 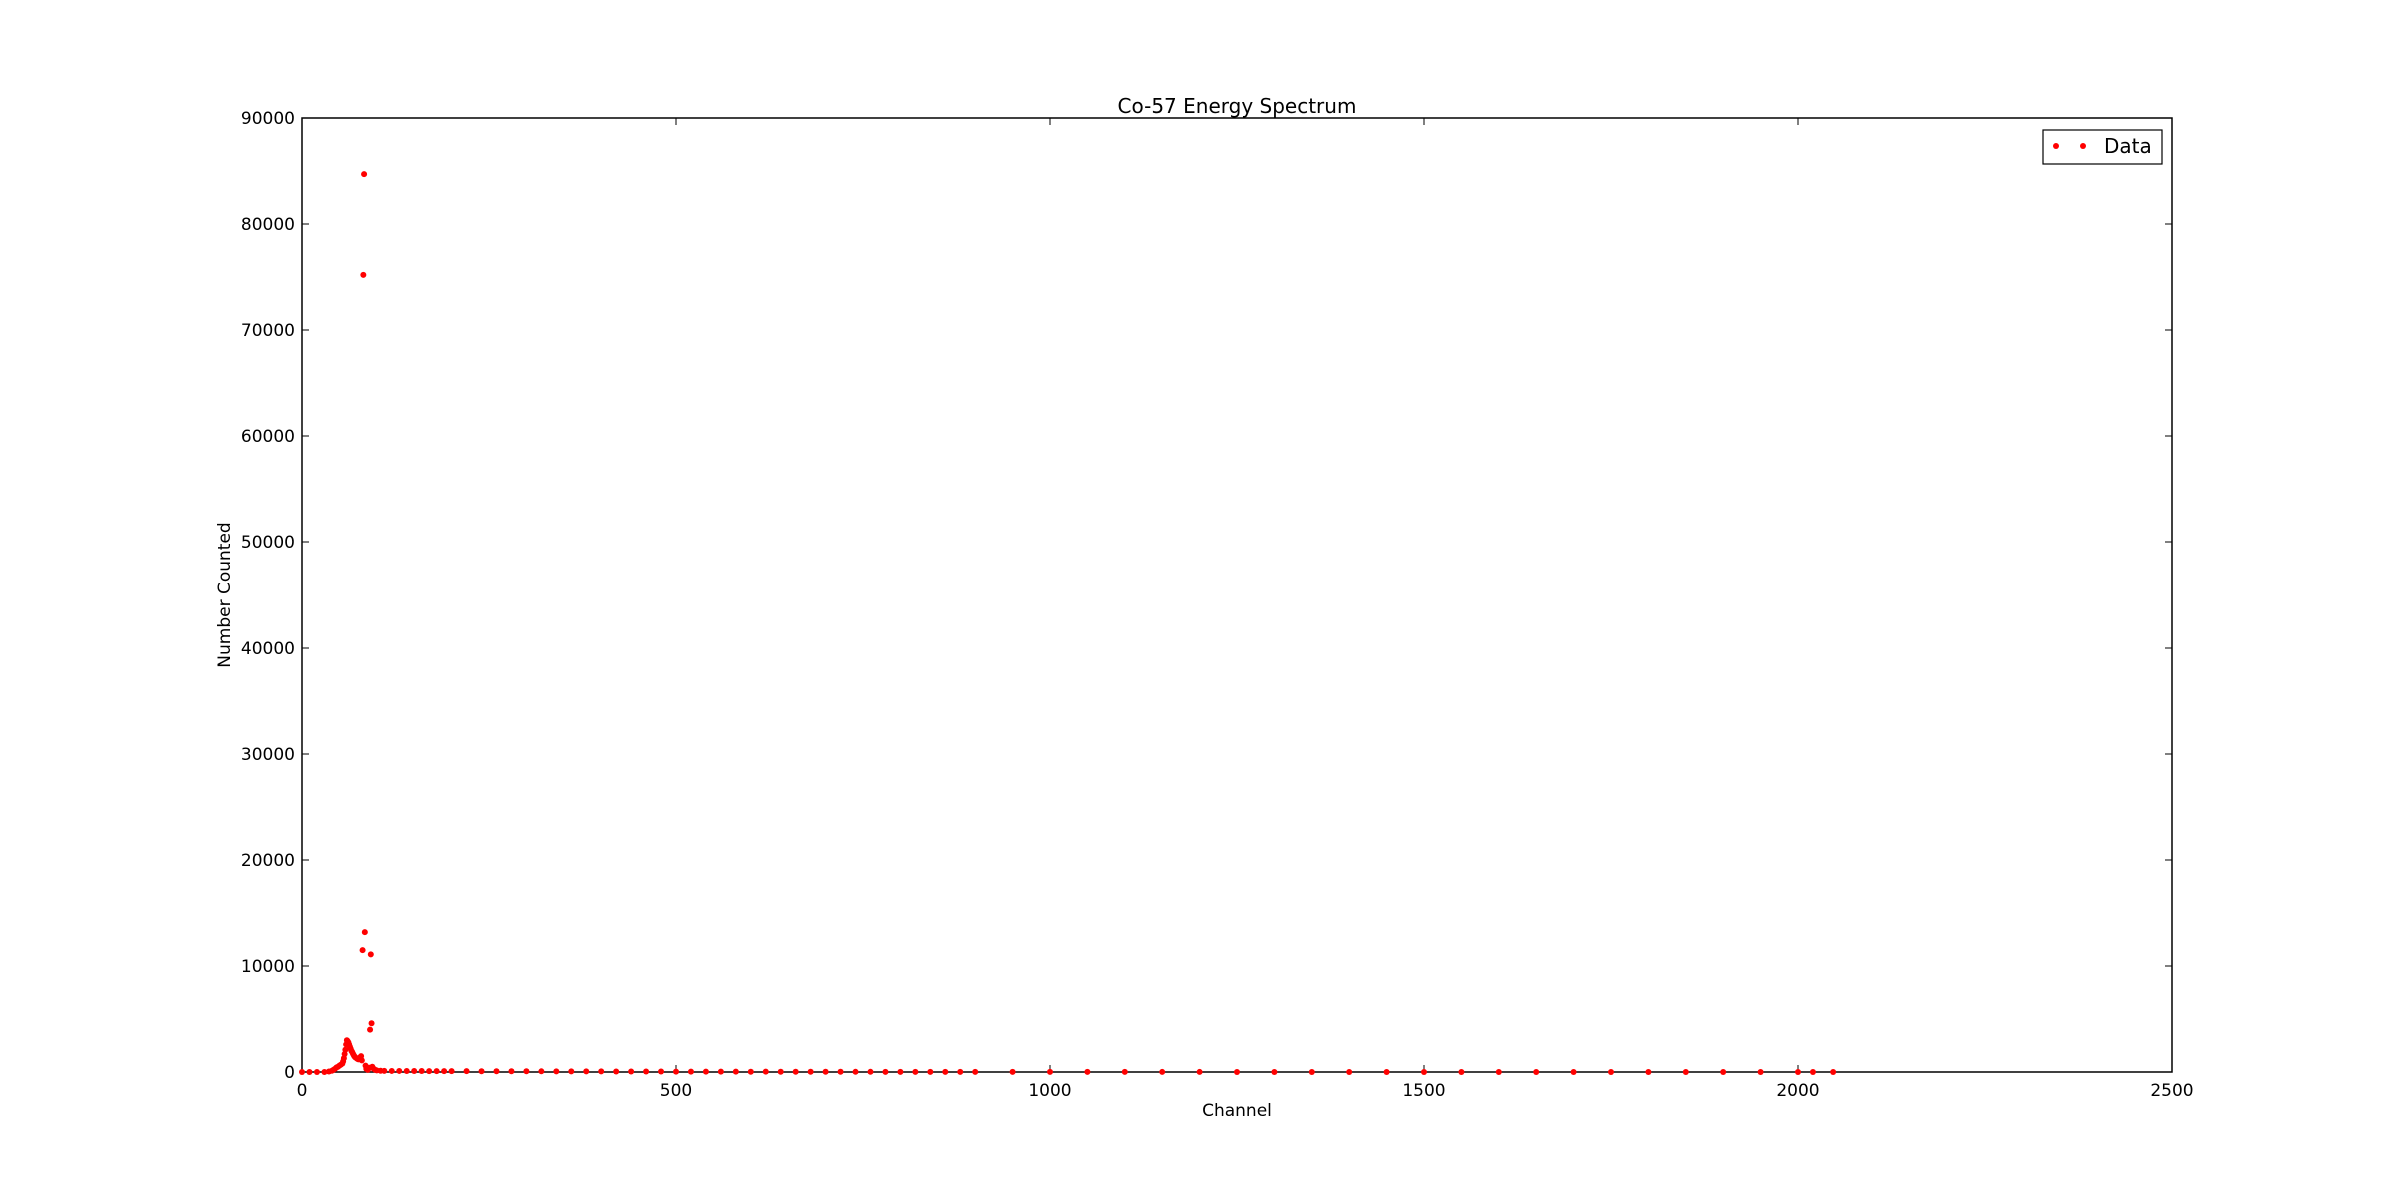 What do you see at coordinates (268, 331) in the screenshot?
I see `y-tick-label: 70000` at bounding box center [268, 331].